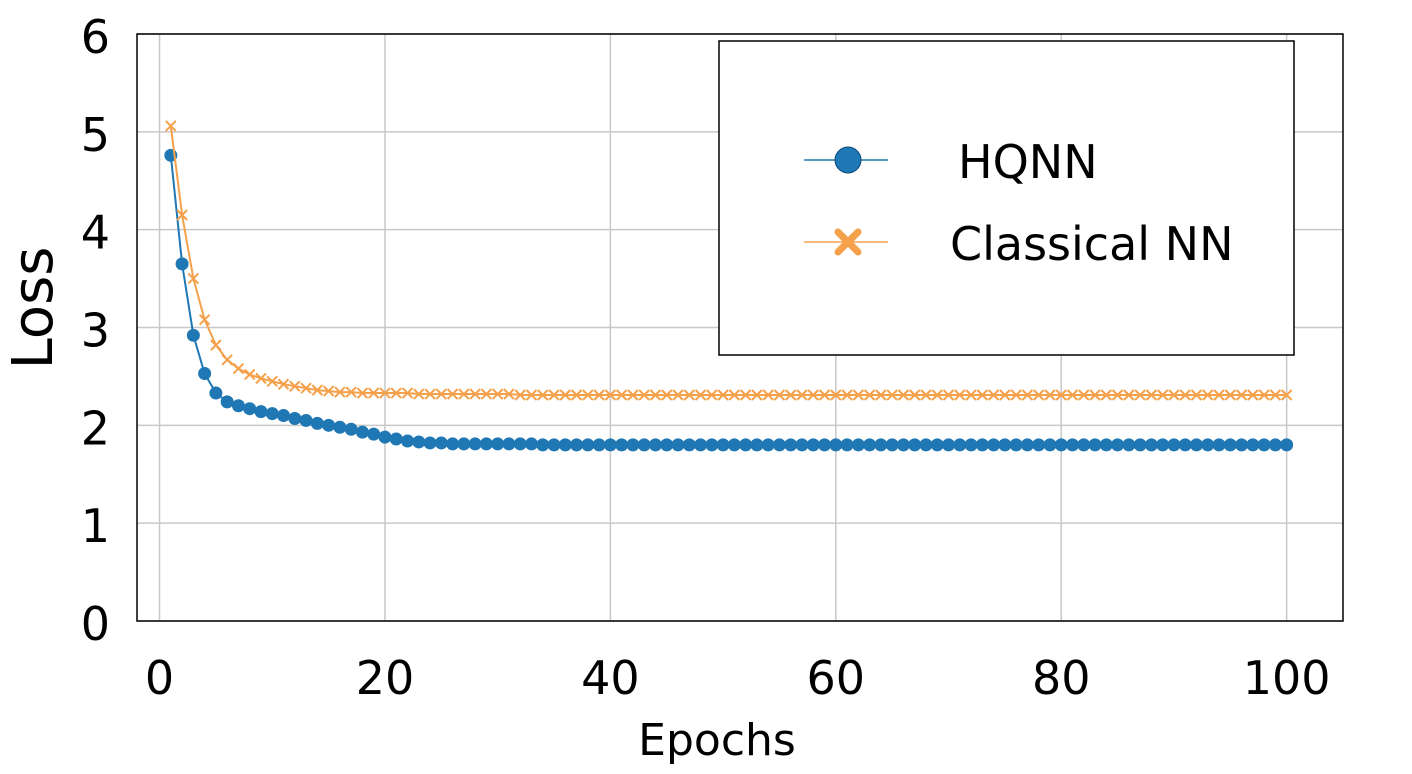  I want to click on y-tick-label: 2, so click(95, 428).